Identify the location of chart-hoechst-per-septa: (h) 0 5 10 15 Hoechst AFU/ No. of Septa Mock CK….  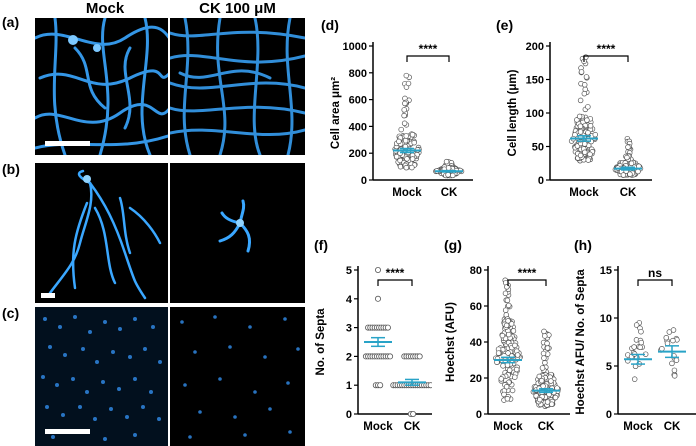
(635, 335).